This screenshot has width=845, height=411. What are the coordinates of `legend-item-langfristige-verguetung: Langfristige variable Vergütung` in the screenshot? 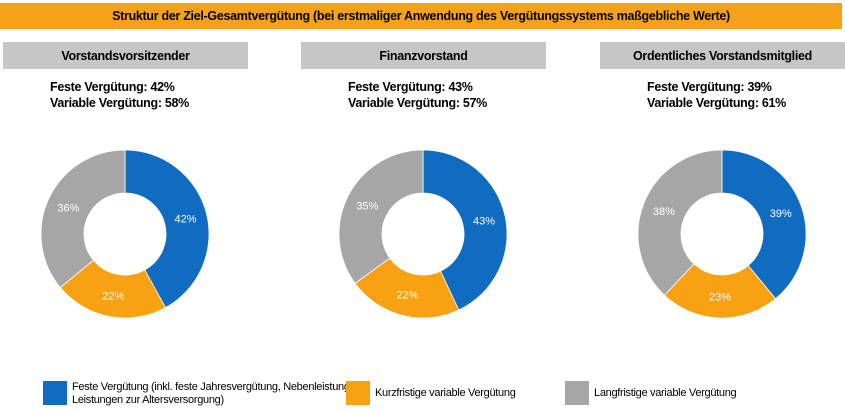 It's located at (665, 393).